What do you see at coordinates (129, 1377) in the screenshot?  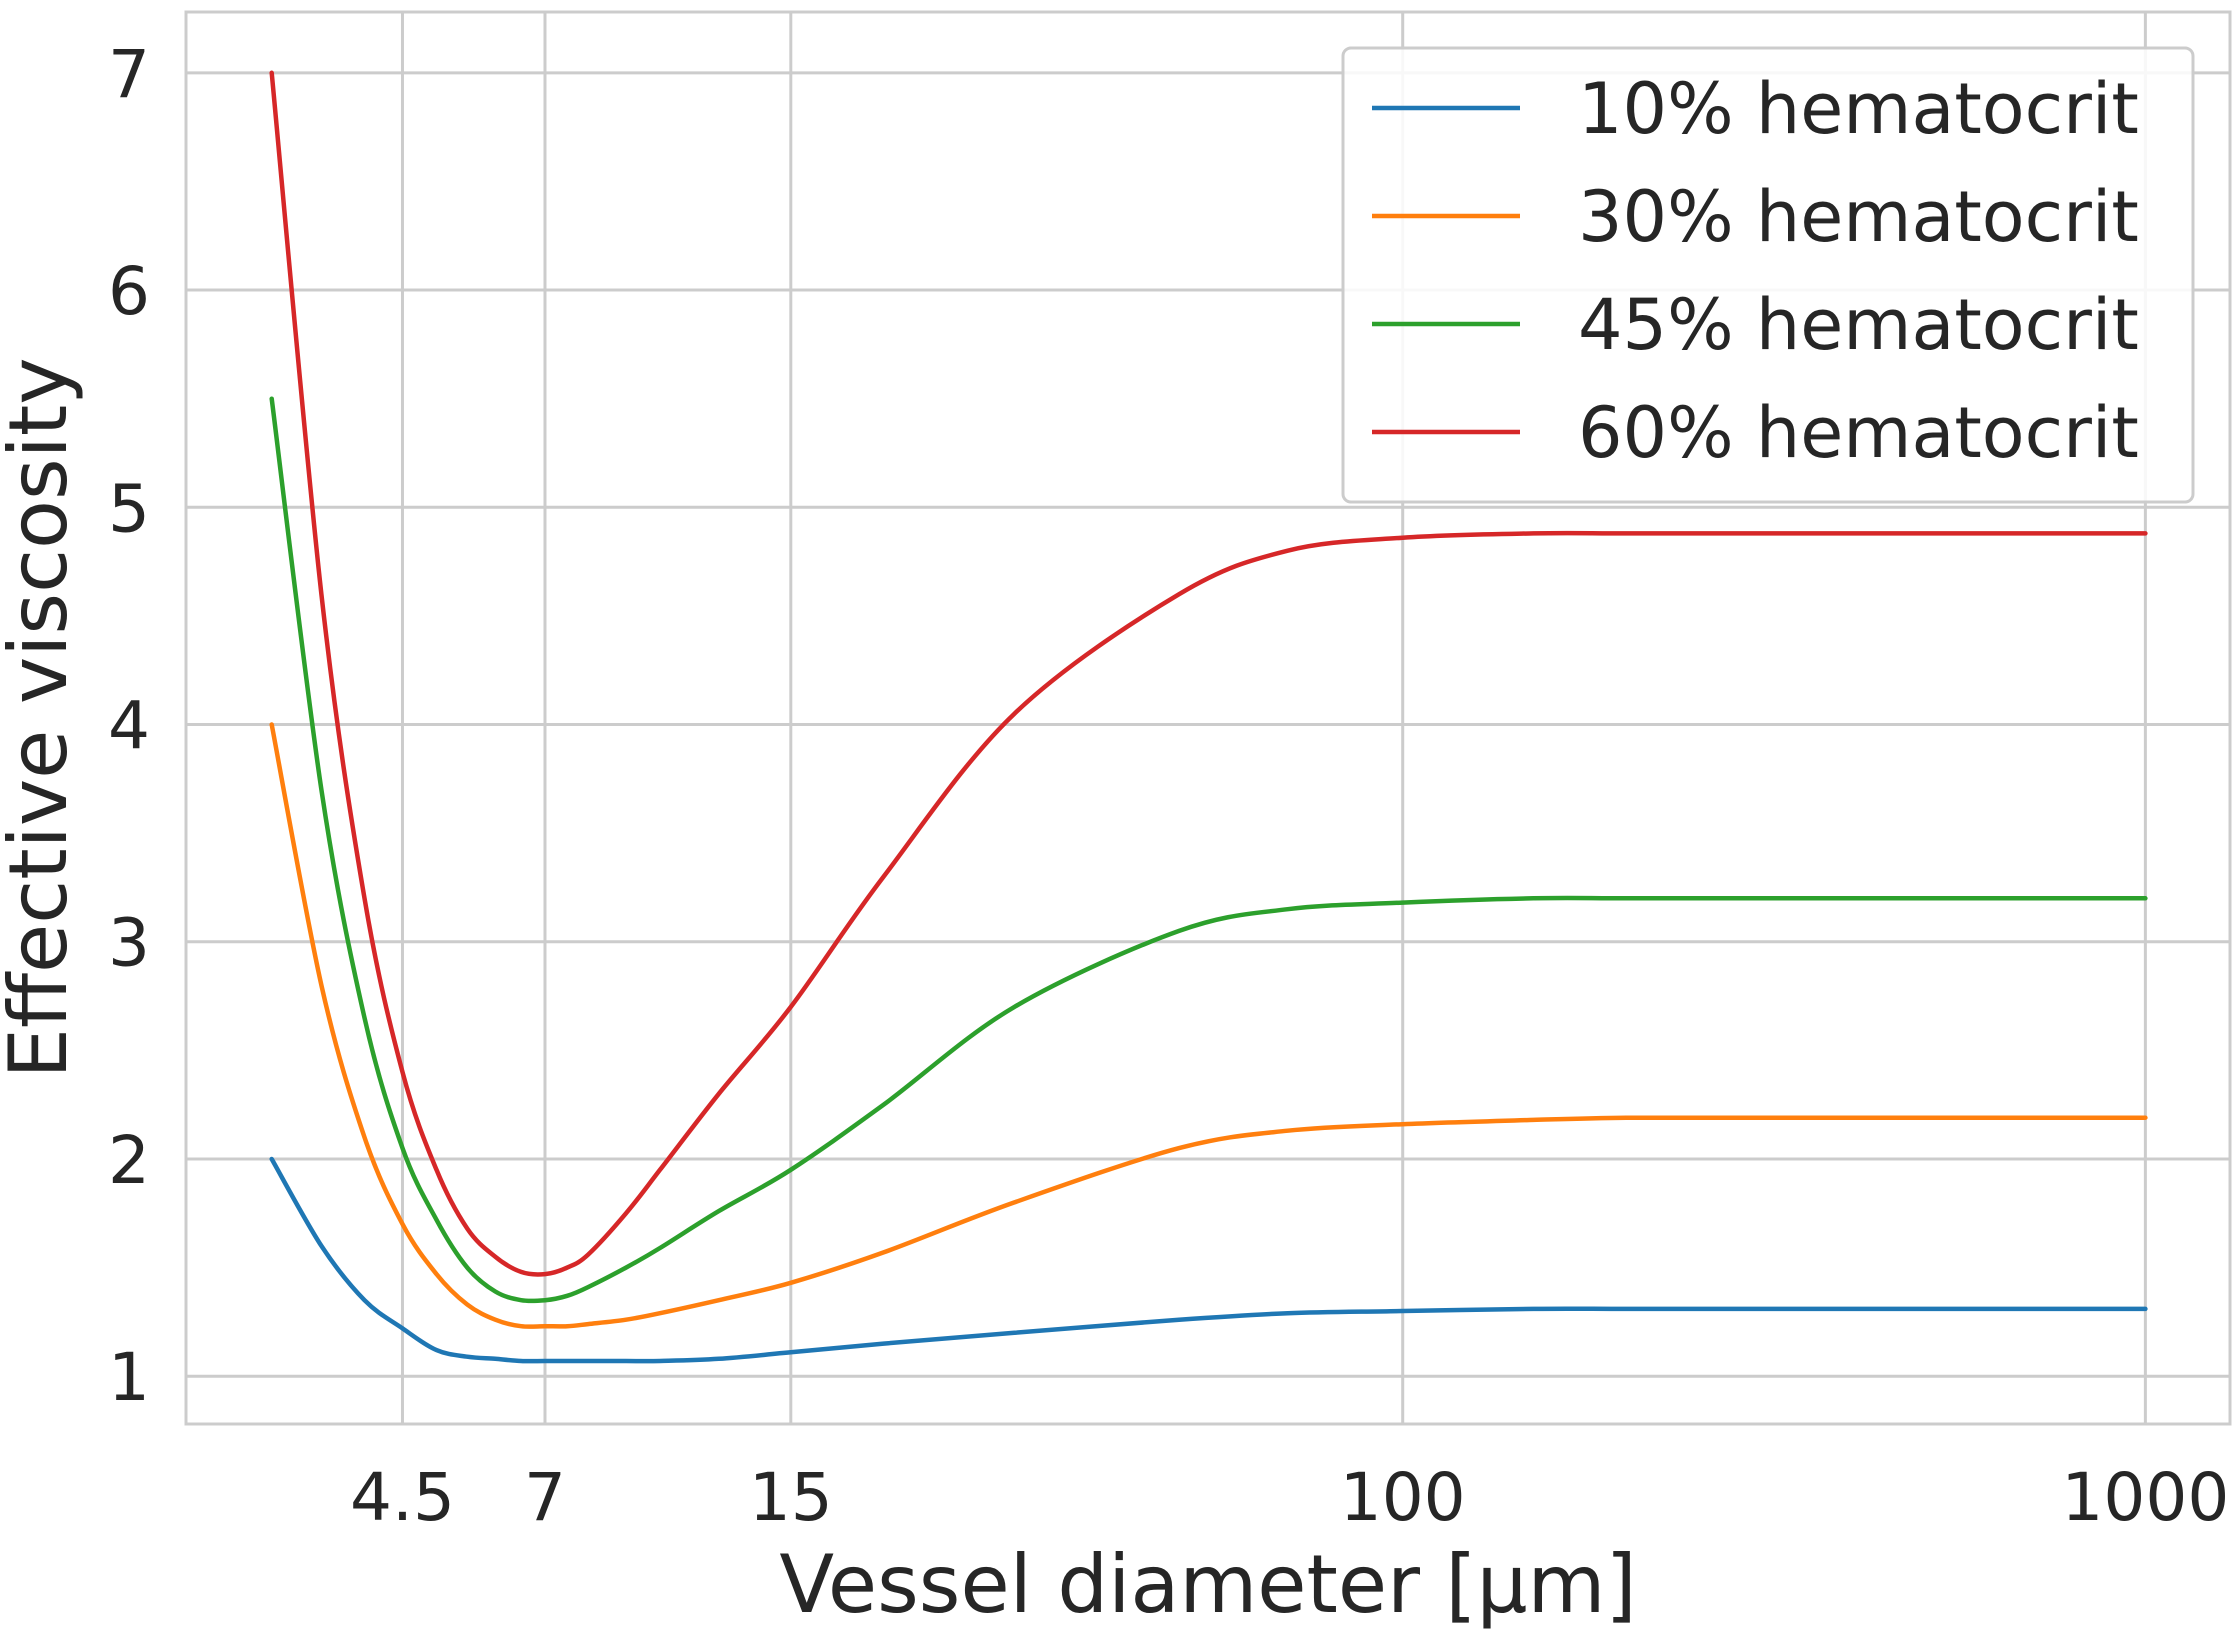 I see `y-tick-label: 1` at bounding box center [129, 1377].